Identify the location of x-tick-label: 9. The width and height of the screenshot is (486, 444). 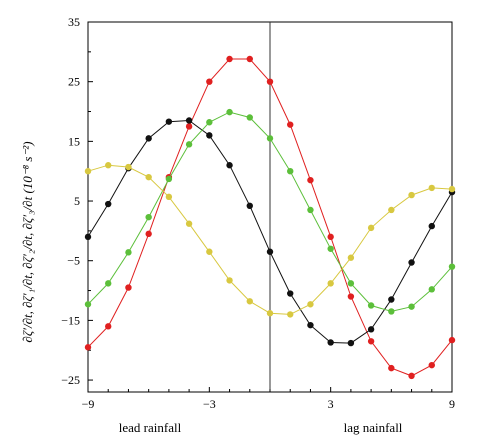
(452, 404).